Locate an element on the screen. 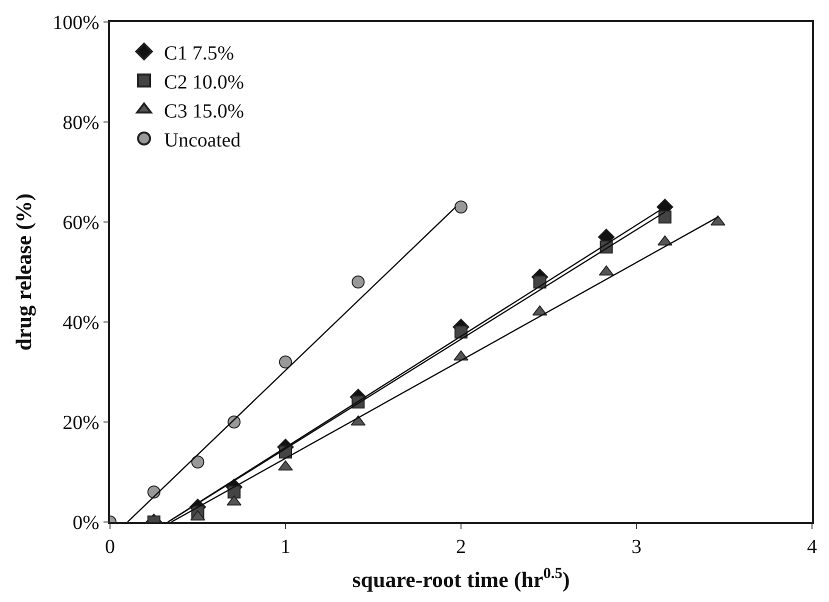 The image size is (829, 602). x-tick-label: 1 is located at coordinates (285, 547).